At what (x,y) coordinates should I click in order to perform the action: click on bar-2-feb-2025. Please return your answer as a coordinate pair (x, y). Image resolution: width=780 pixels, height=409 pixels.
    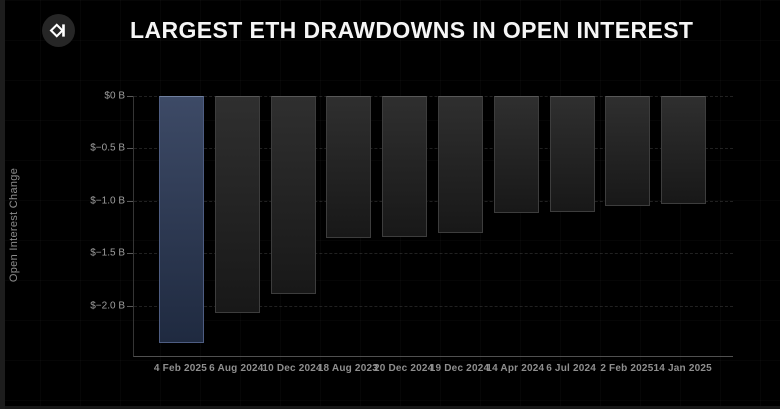
    Looking at the image, I should click on (628, 151).